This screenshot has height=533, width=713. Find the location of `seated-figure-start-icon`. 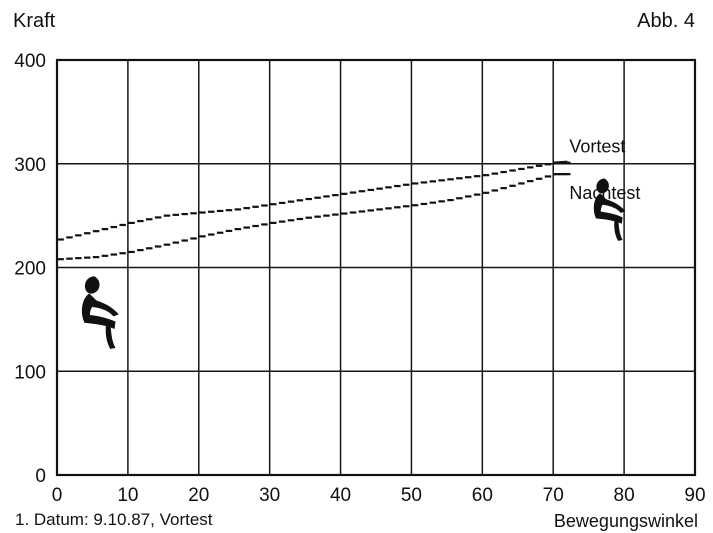

seated-figure-start-icon is located at coordinates (100, 312).